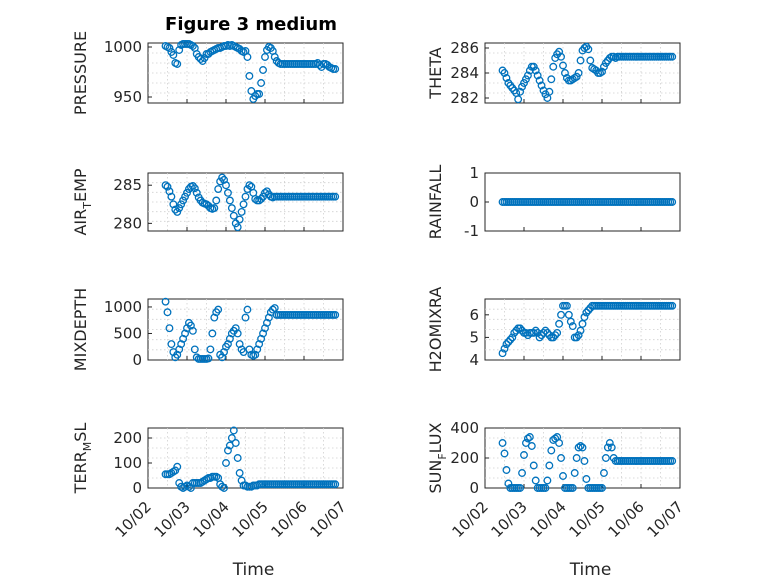 The height and width of the screenshot is (583, 778). What do you see at coordinates (464, 73) in the screenshot?
I see `y-tick-label: 284` at bounding box center [464, 73].